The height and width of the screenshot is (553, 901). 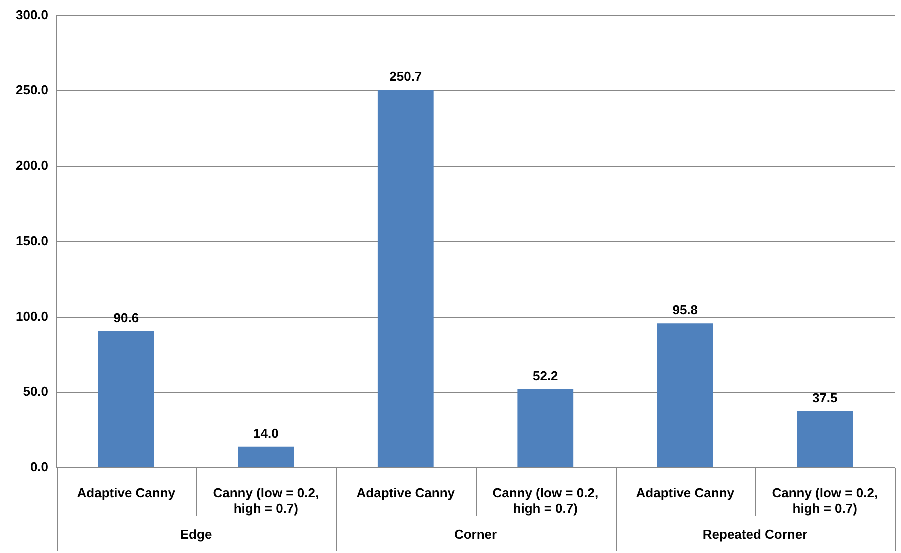 What do you see at coordinates (545, 376) in the screenshot?
I see `data-label: 52.2` at bounding box center [545, 376].